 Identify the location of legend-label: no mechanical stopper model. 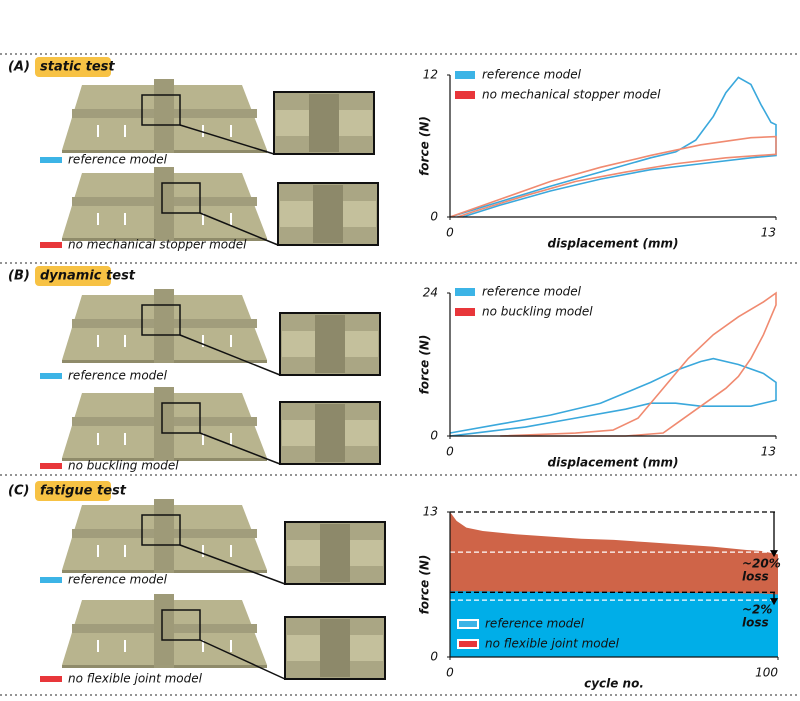
(571, 95).